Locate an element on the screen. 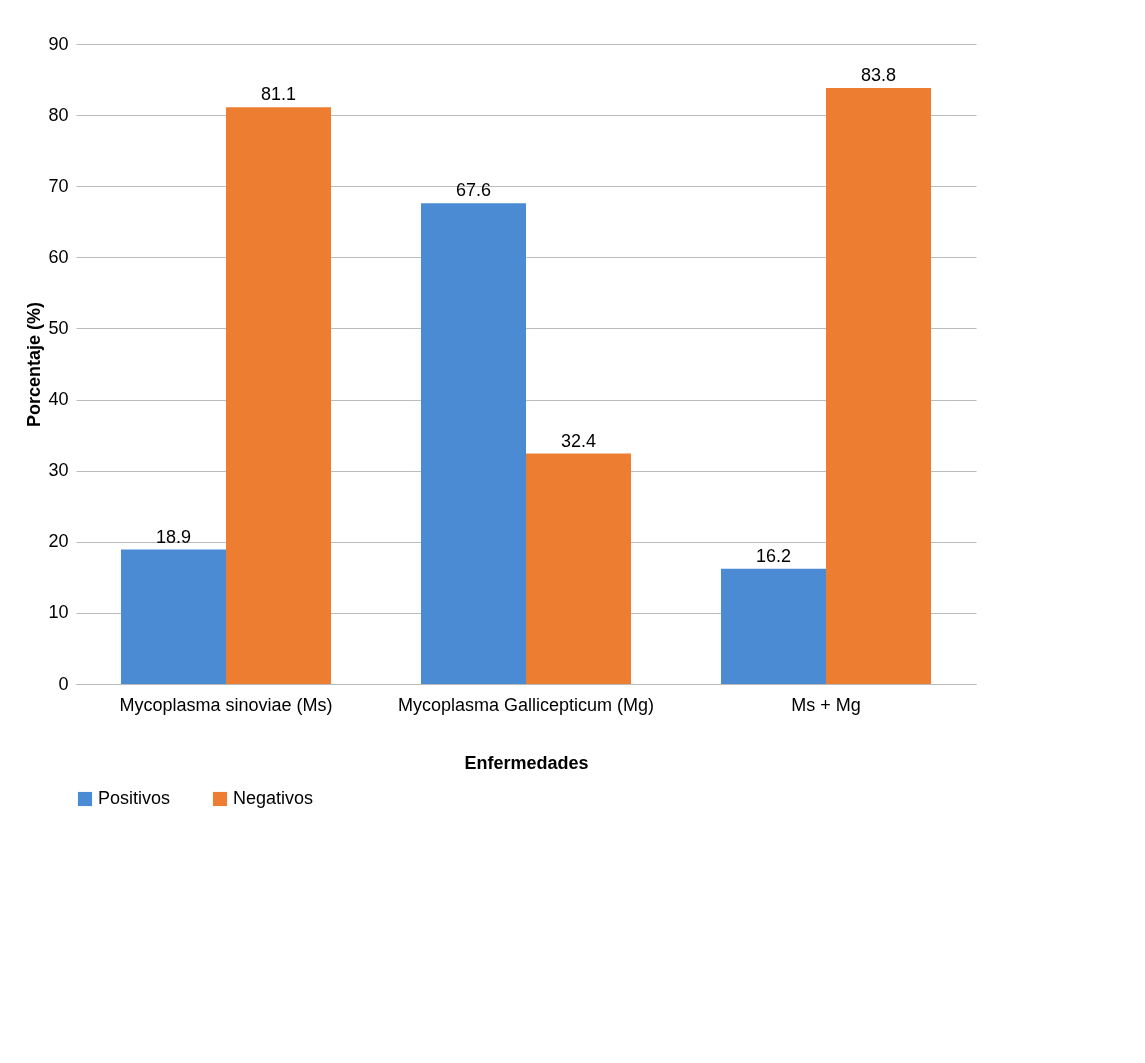 The height and width of the screenshot is (1063, 1145). x-tick-label: Ms + Mg is located at coordinates (826, 704).